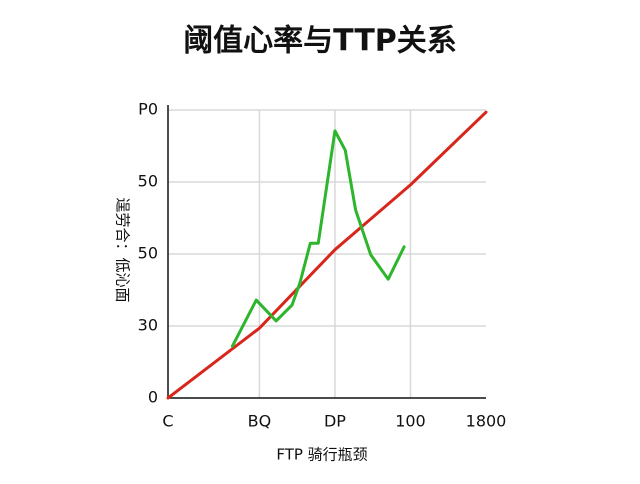 The width and height of the screenshot is (640, 484). What do you see at coordinates (148, 325) in the screenshot?
I see `y-tick-label: 30` at bounding box center [148, 325].